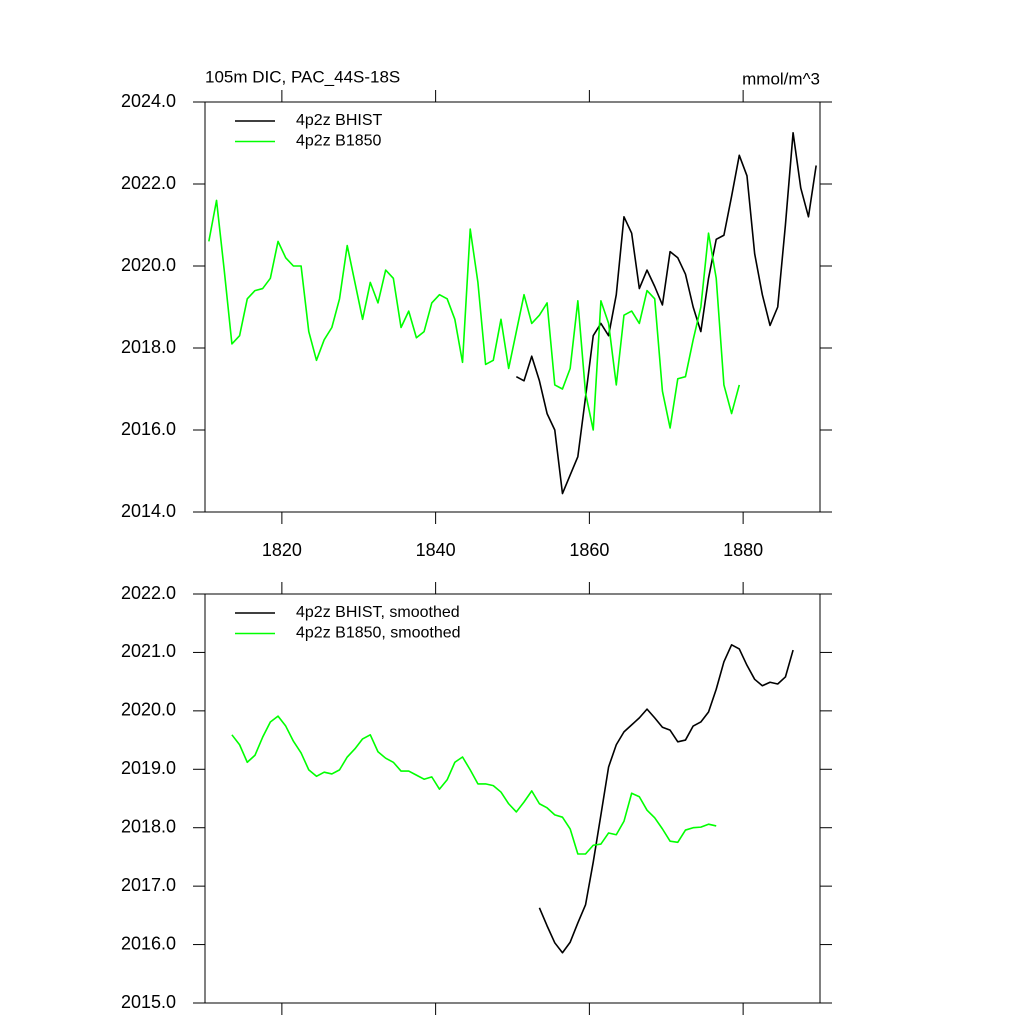 The height and width of the screenshot is (1024, 1024). What do you see at coordinates (148, 1002) in the screenshot?
I see `y-tick-label: 2015.0` at bounding box center [148, 1002].